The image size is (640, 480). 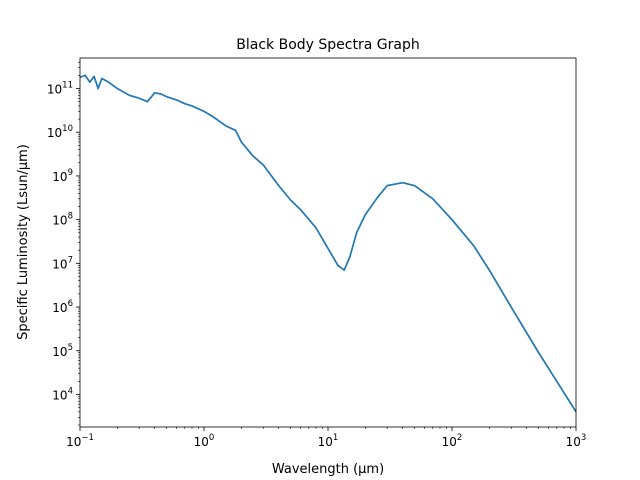 I want to click on y-tick-label-exponent: 8, so click(x=70, y=217).